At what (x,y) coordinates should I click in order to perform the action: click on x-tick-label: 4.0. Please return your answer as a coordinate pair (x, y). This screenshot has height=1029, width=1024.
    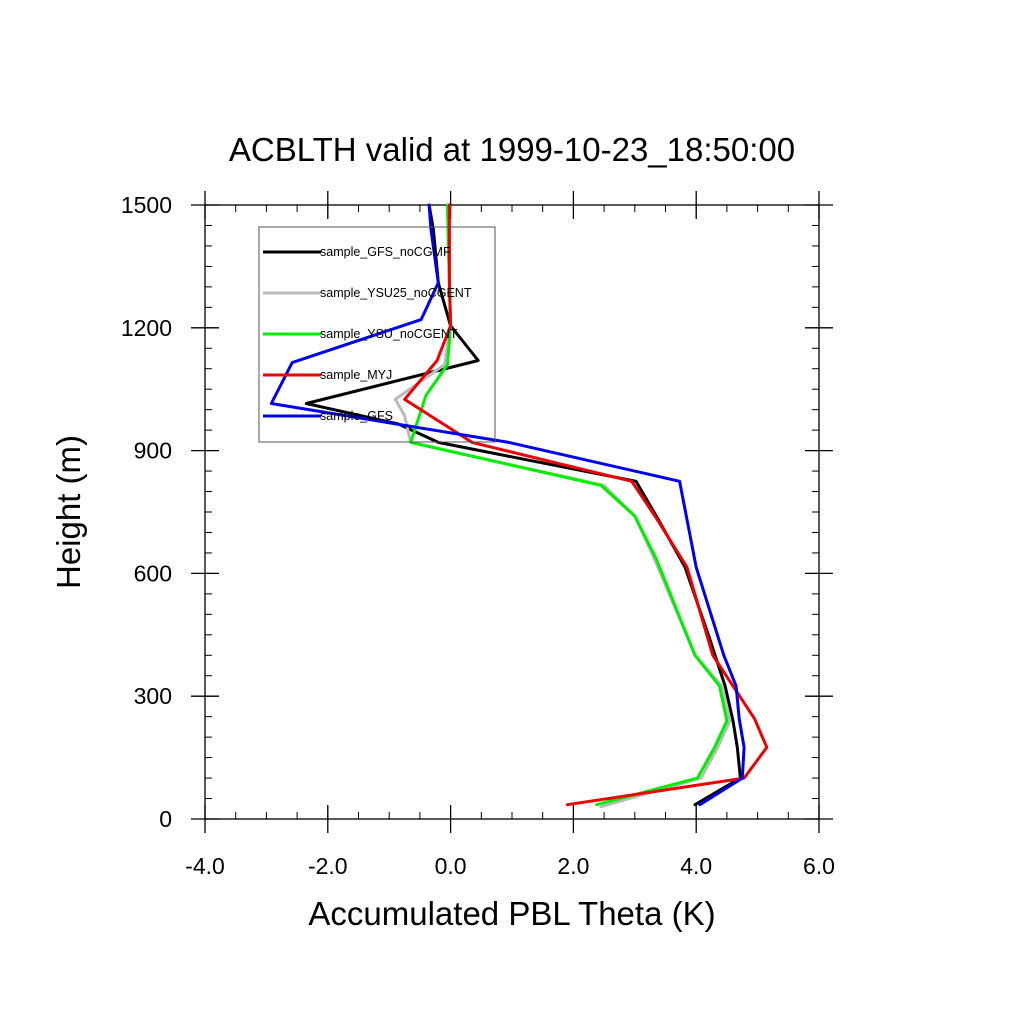
    Looking at the image, I should click on (696, 866).